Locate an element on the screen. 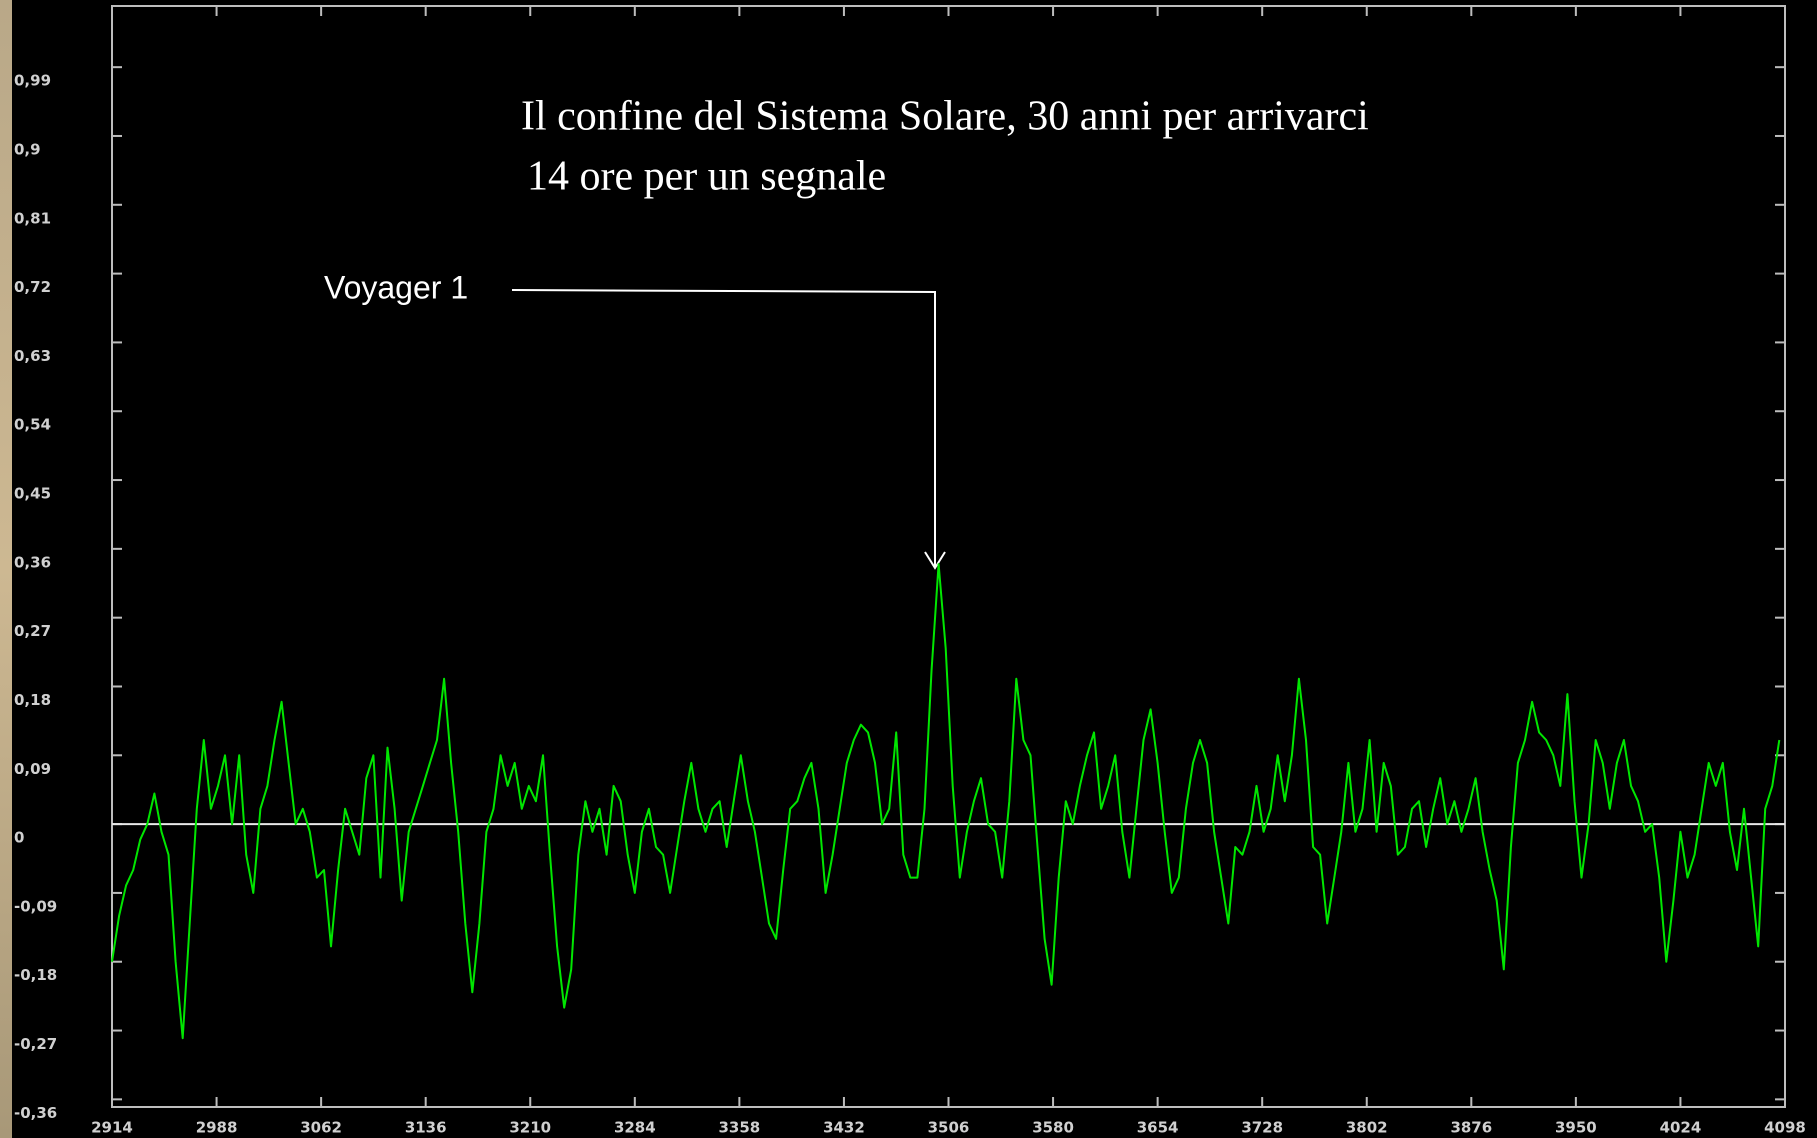 The image size is (1817, 1138). y-tick-label: 0,9 is located at coordinates (27, 149).